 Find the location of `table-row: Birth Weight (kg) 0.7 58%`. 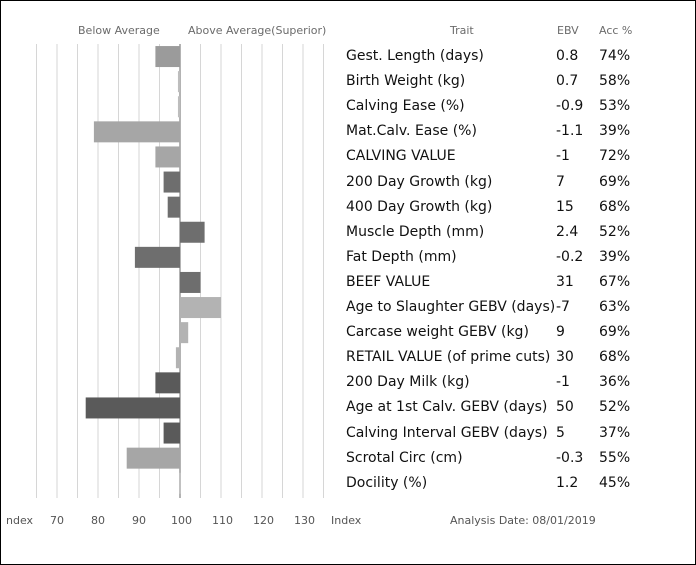

table-row: Birth Weight (kg) 0.7 58% is located at coordinates (347, 81).